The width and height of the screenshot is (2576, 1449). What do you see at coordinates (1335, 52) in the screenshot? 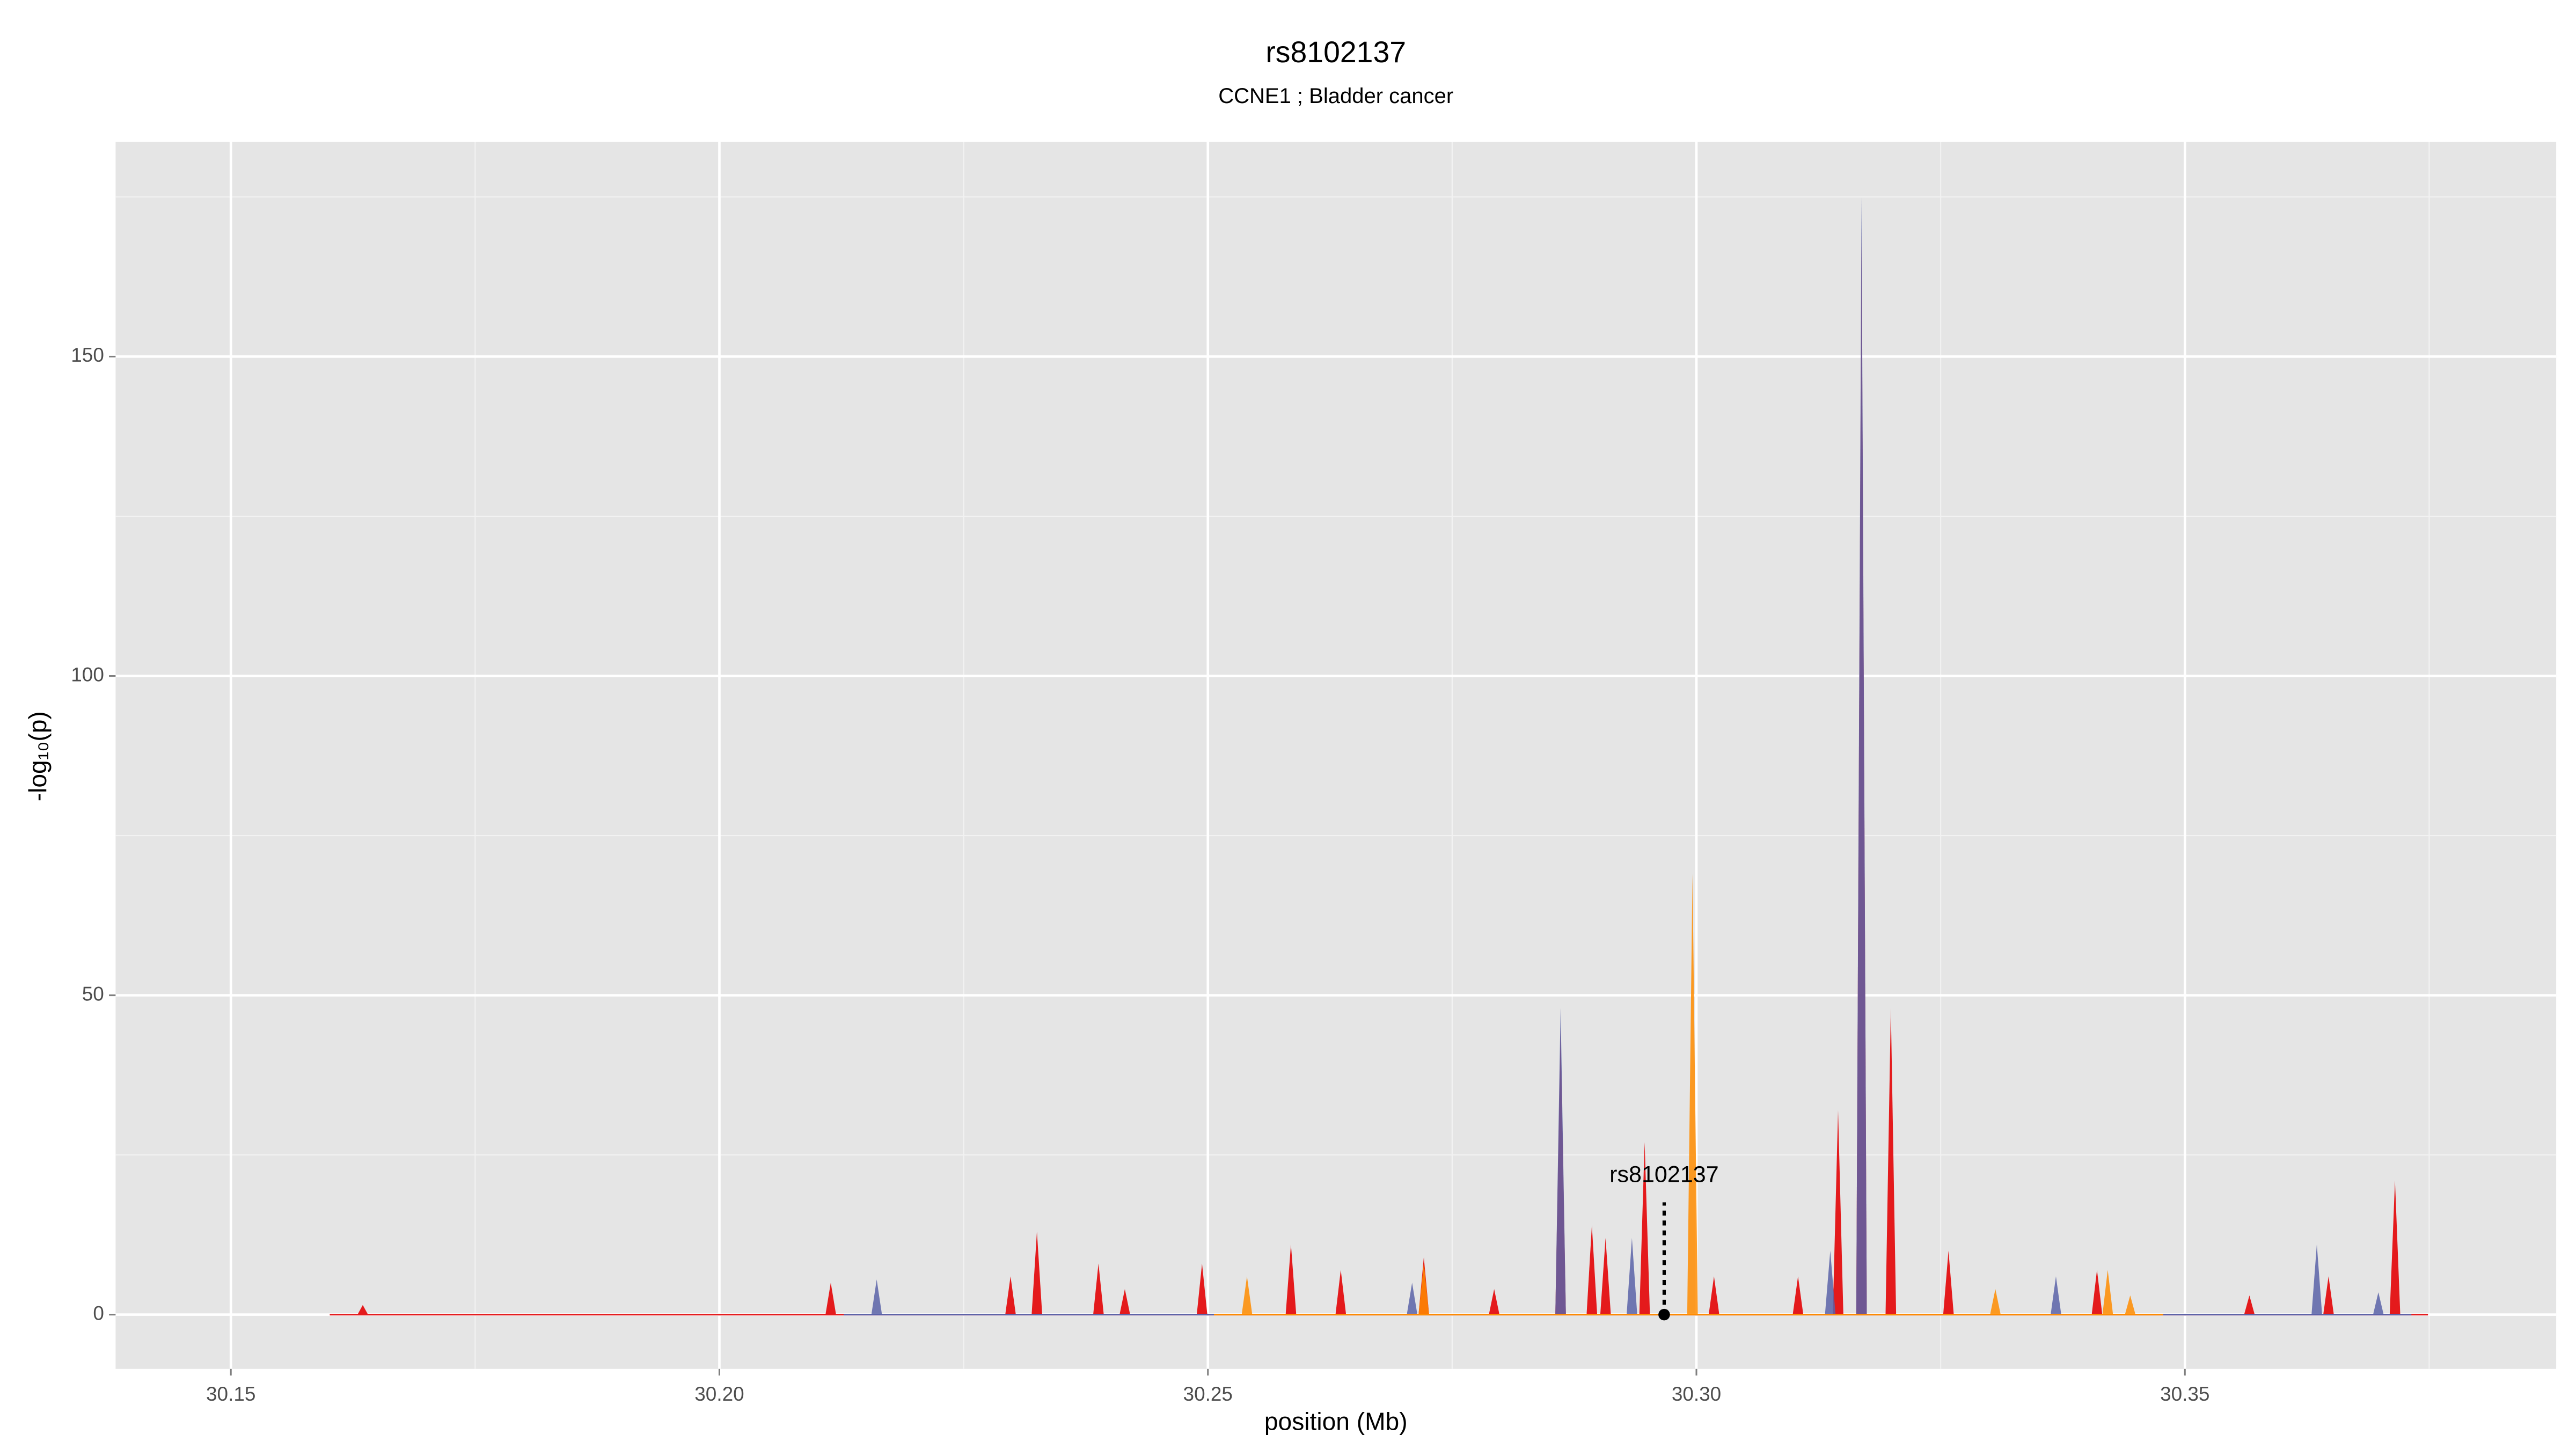
I see `chart-title: rs8102137` at bounding box center [1335, 52].